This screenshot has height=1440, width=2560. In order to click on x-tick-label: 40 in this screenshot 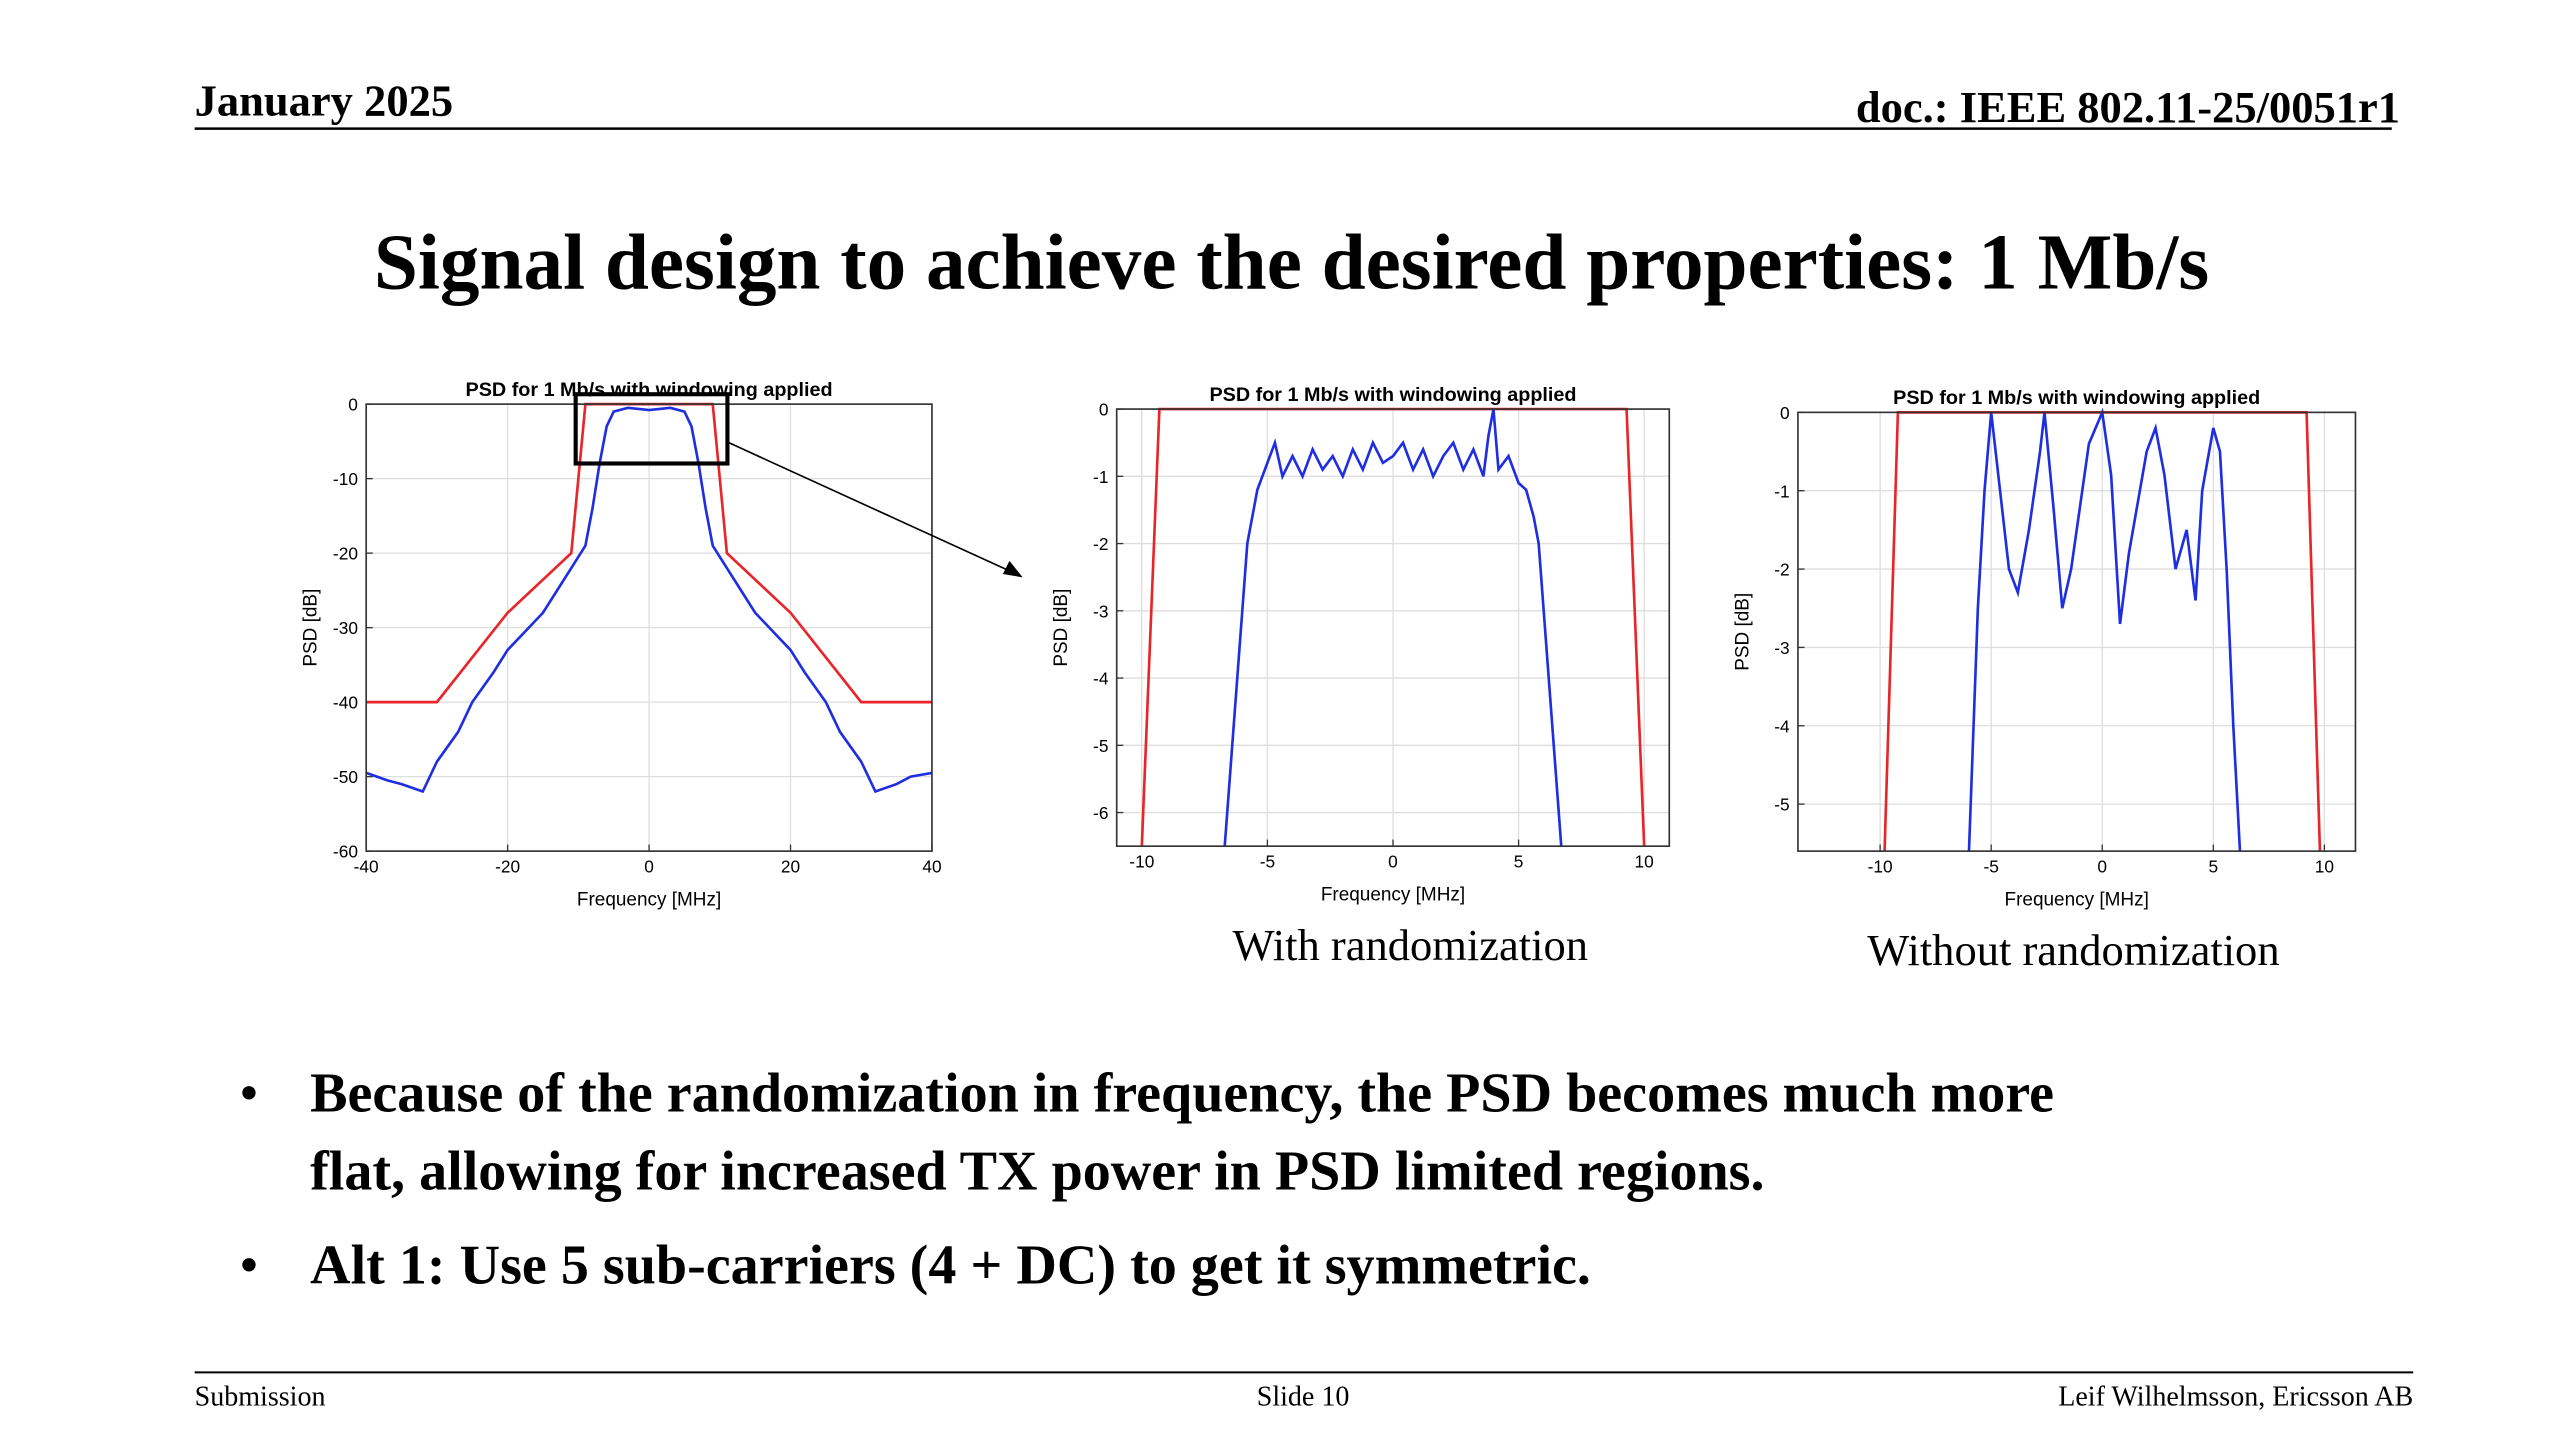, I will do `click(931, 867)`.